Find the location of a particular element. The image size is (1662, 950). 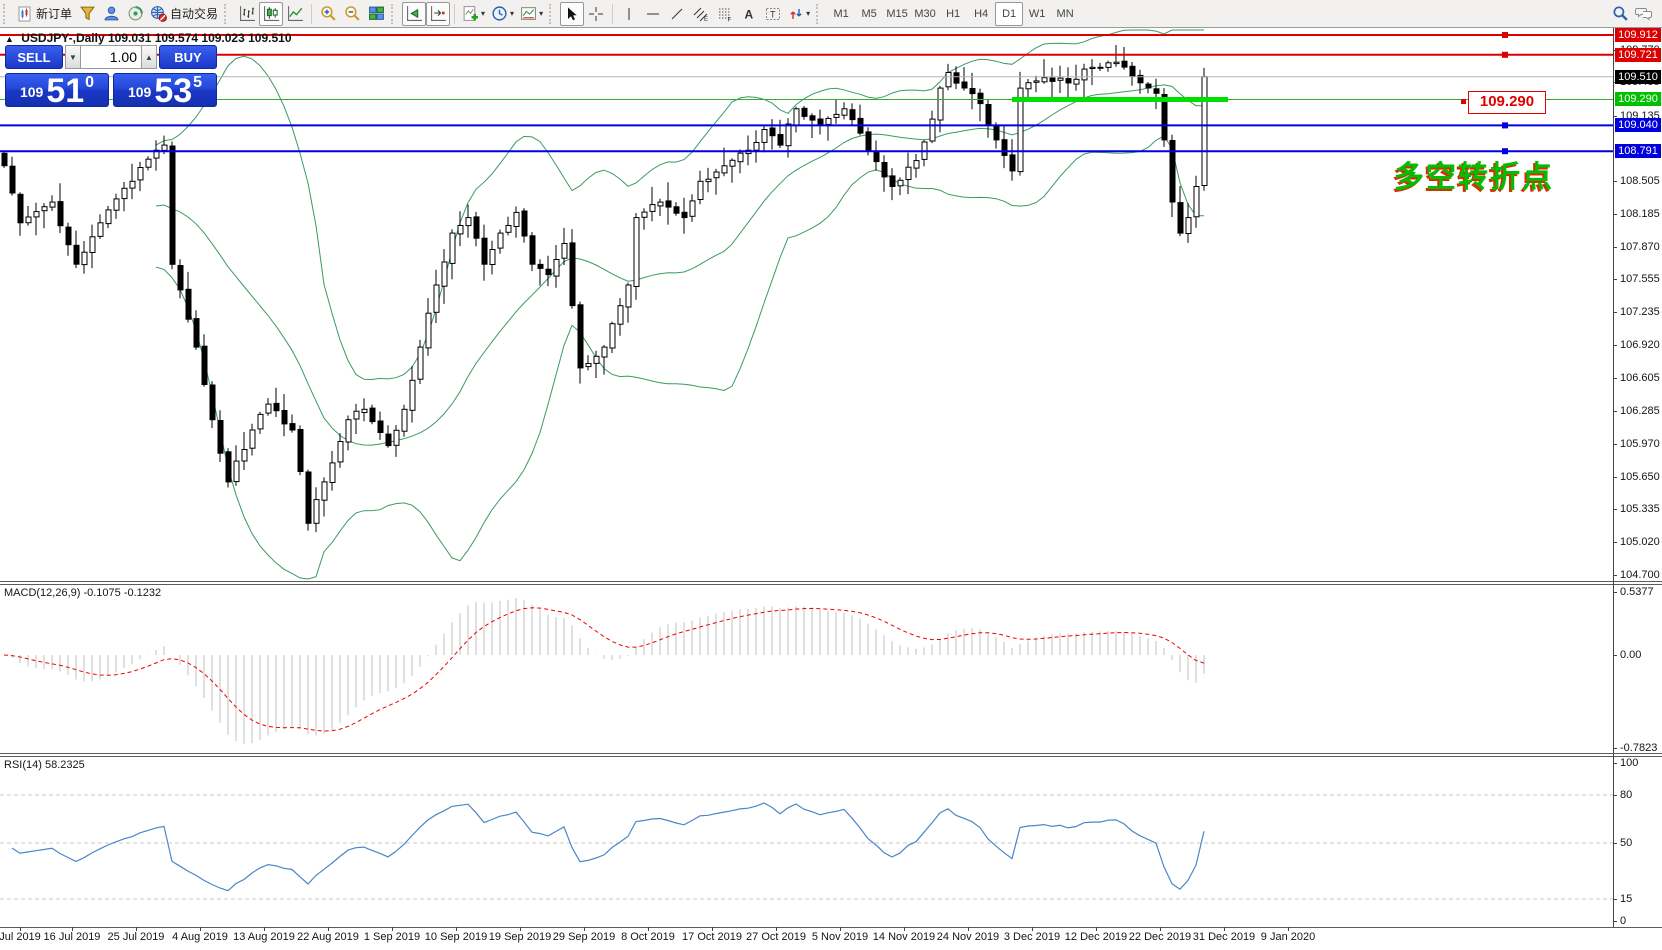

line-anchor-handle is located at coordinates (1505, 54).